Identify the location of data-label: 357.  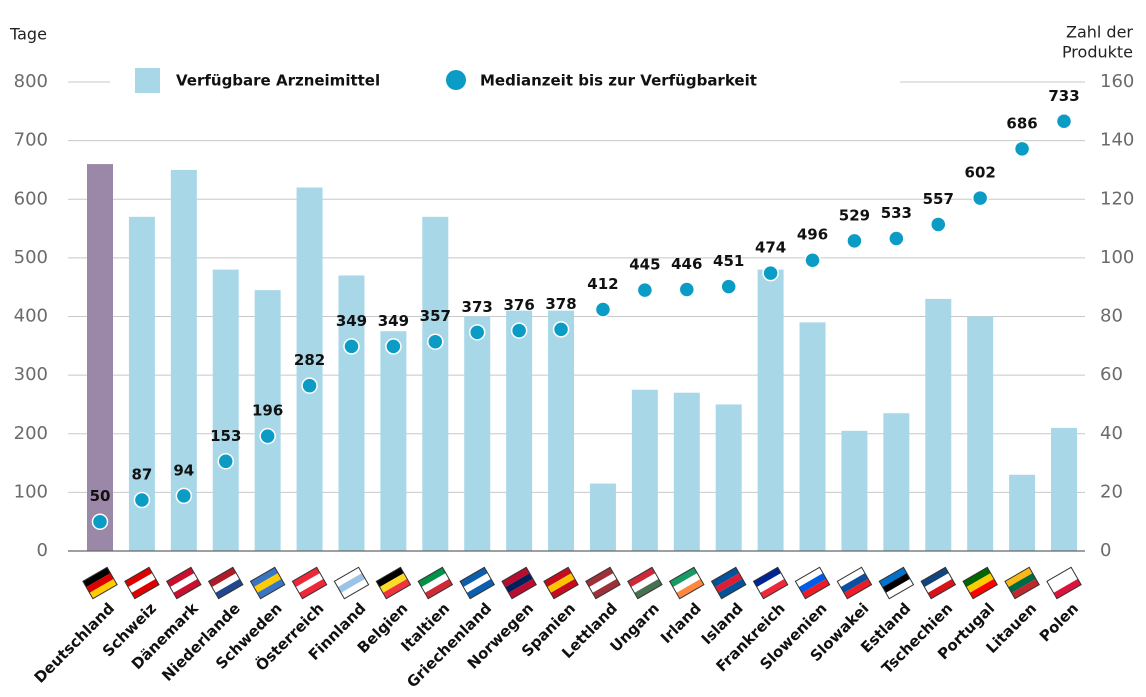
(435, 316).